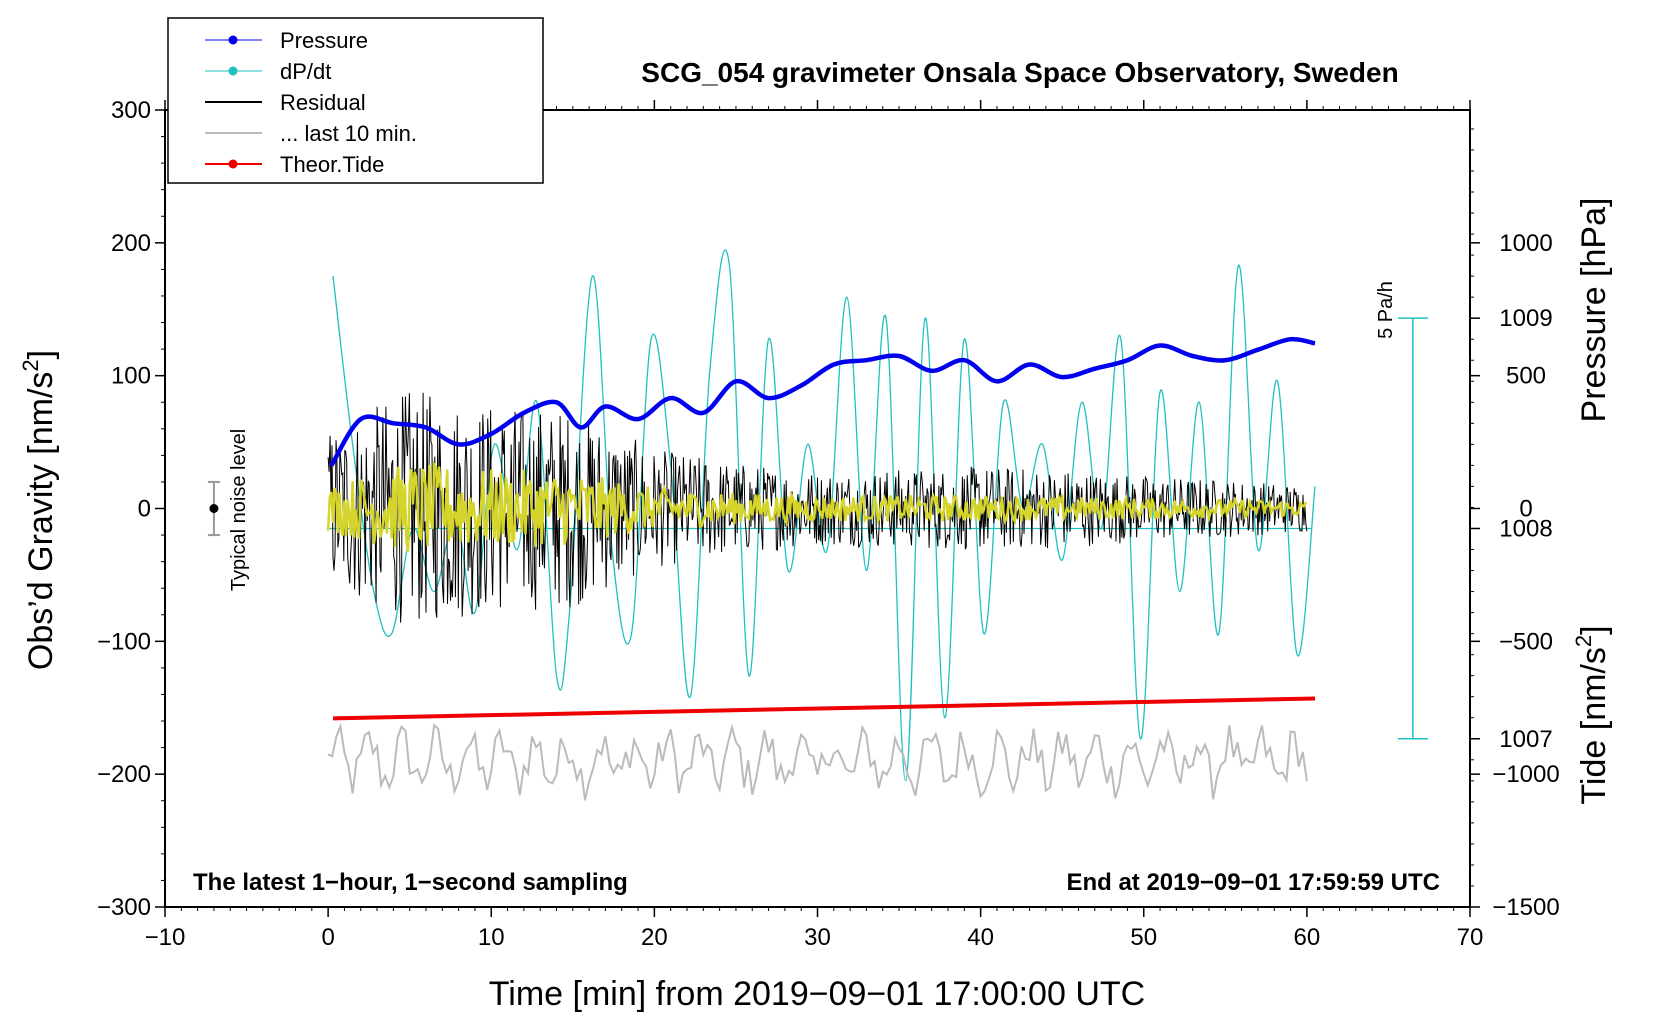 The height and width of the screenshot is (1020, 1660). What do you see at coordinates (1526, 376) in the screenshot?
I see `tide-tick-label: 500` at bounding box center [1526, 376].